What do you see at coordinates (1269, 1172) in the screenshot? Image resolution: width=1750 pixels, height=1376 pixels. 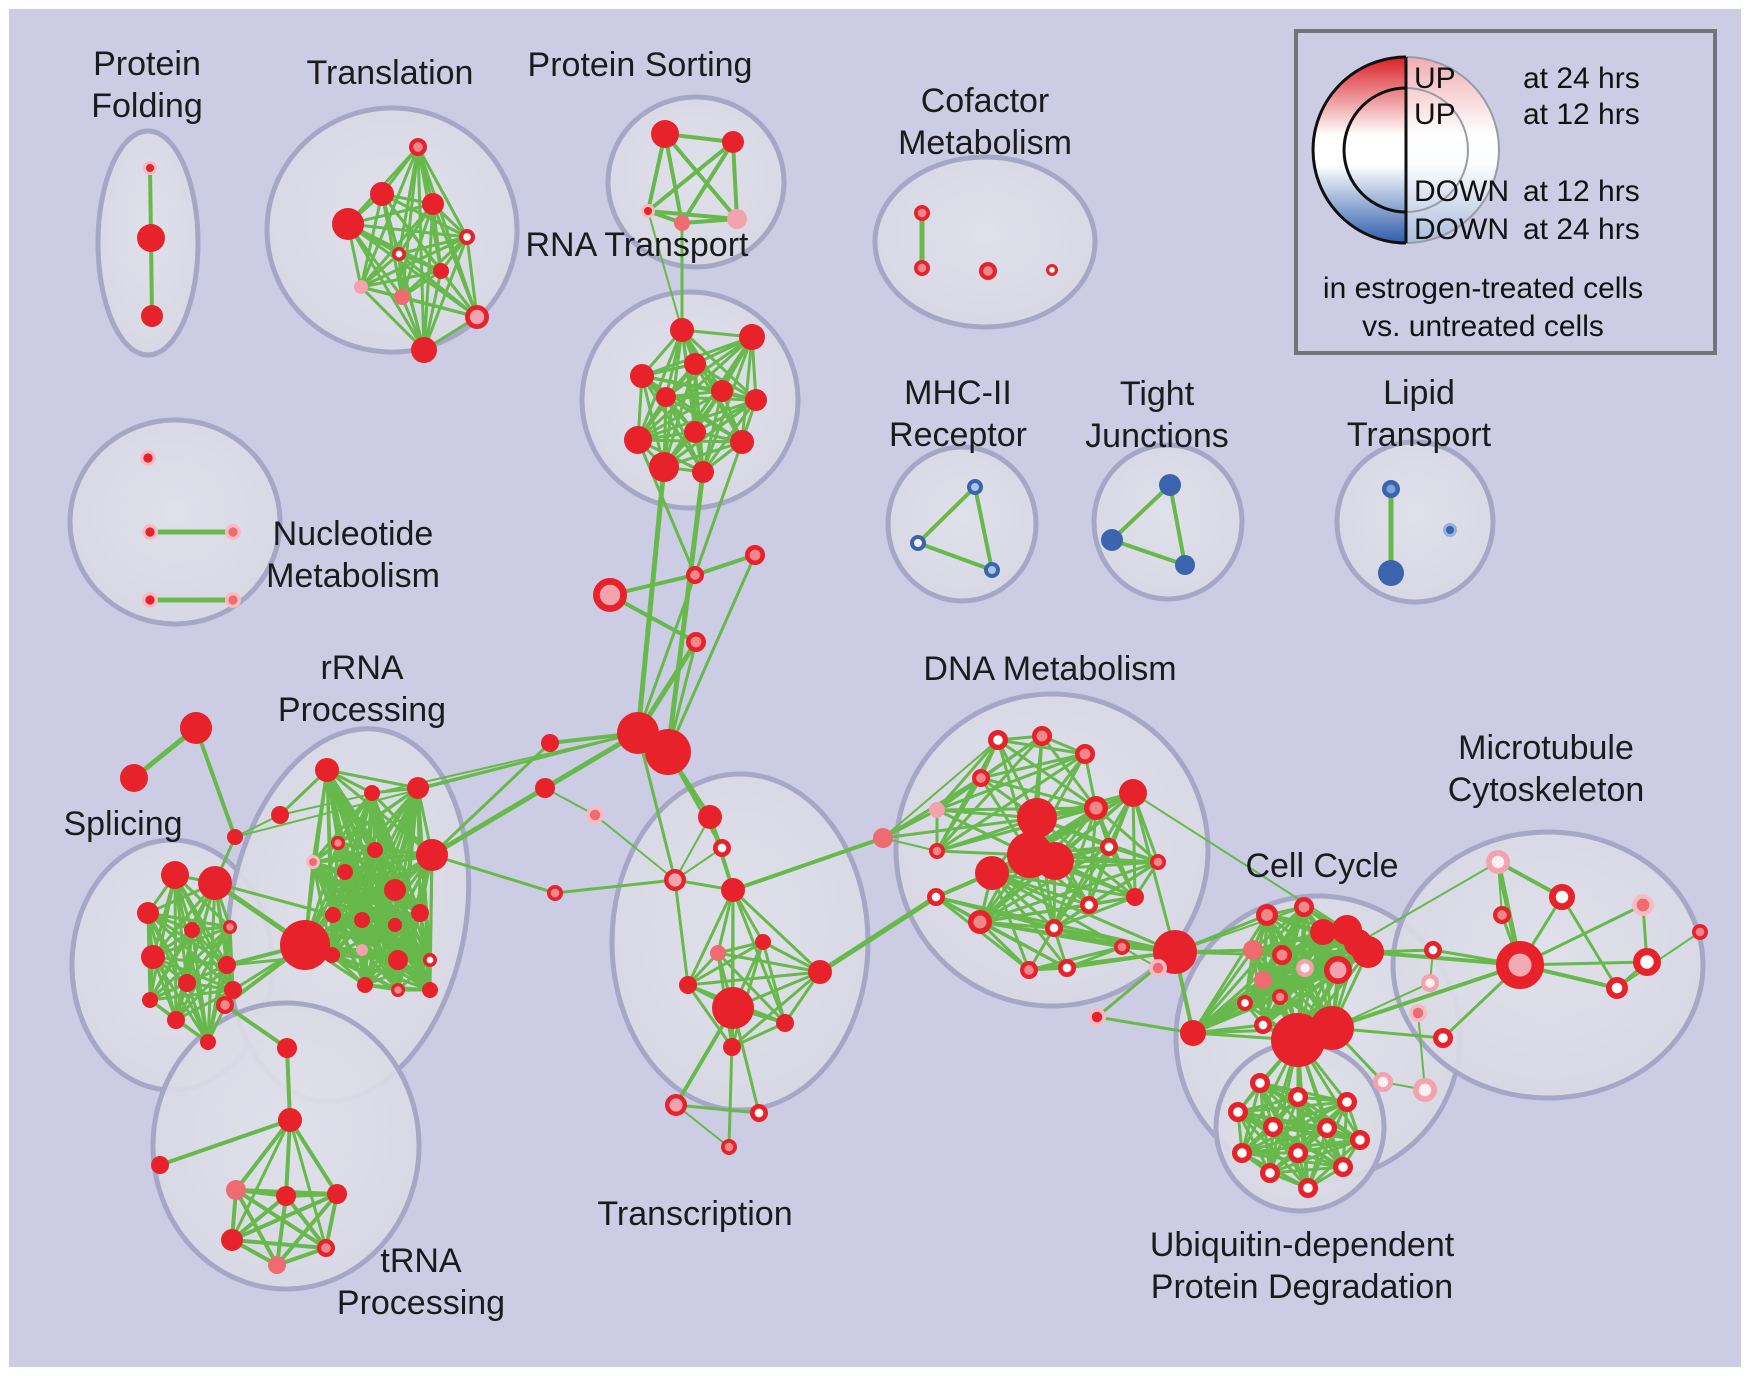 I see `node-ub11` at bounding box center [1269, 1172].